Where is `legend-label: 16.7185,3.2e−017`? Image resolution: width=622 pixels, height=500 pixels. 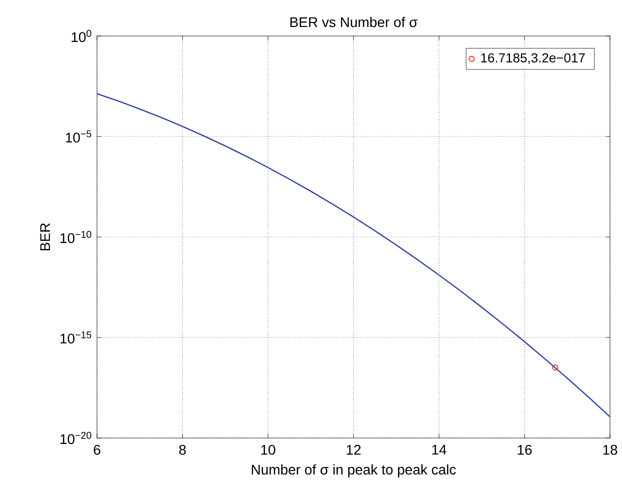 legend-label: 16.7185,3.2e−017 is located at coordinates (533, 58).